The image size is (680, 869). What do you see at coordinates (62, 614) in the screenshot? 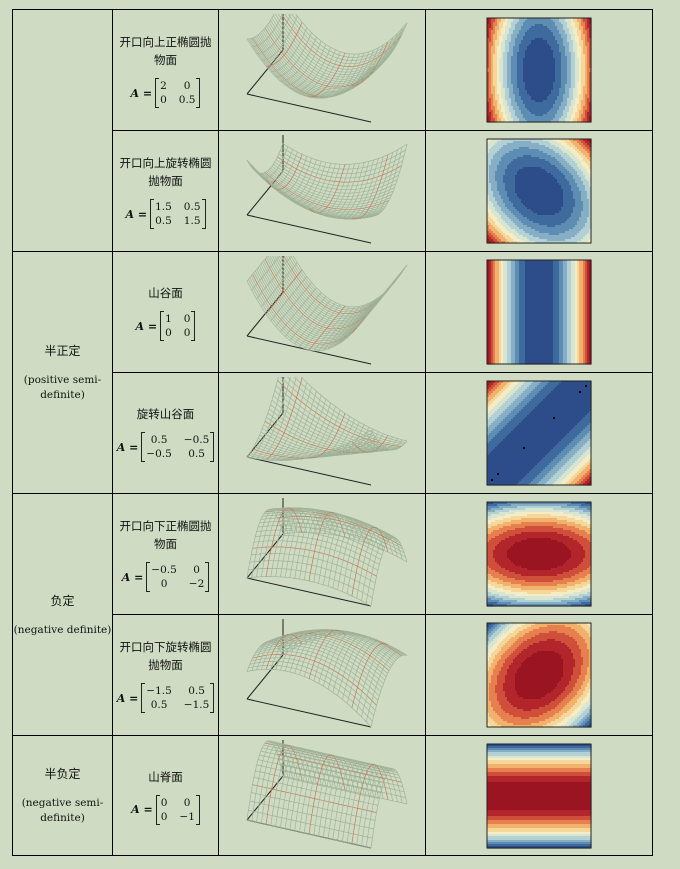
I see `category-cell: 负定 (negative definite)` at bounding box center [62, 614].